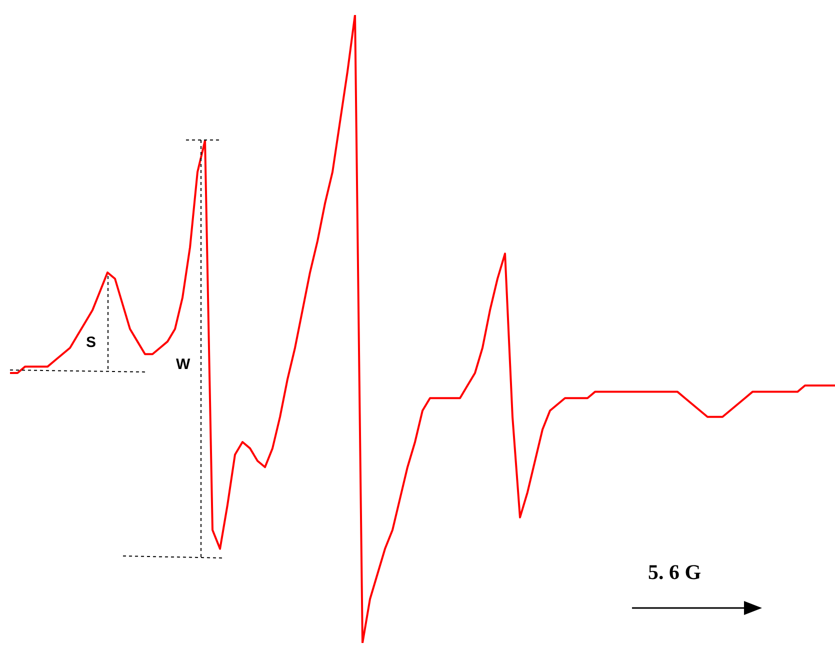 Image resolution: width=835 pixels, height=645 pixels. I want to click on annotation: W, so click(183, 364).